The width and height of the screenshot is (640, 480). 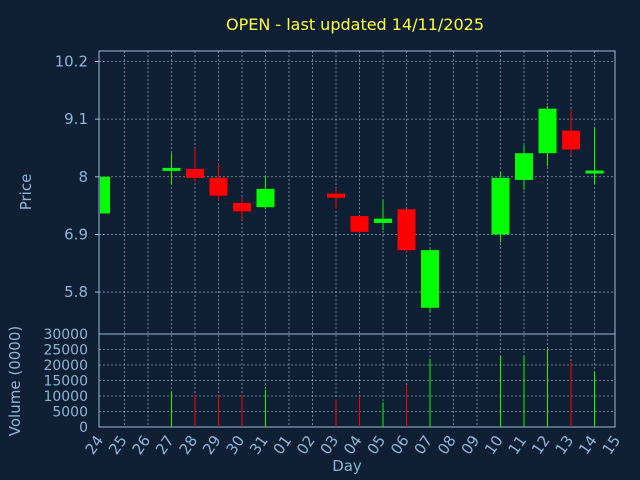 I want to click on x-tick-label: 13, so click(x=565, y=445).